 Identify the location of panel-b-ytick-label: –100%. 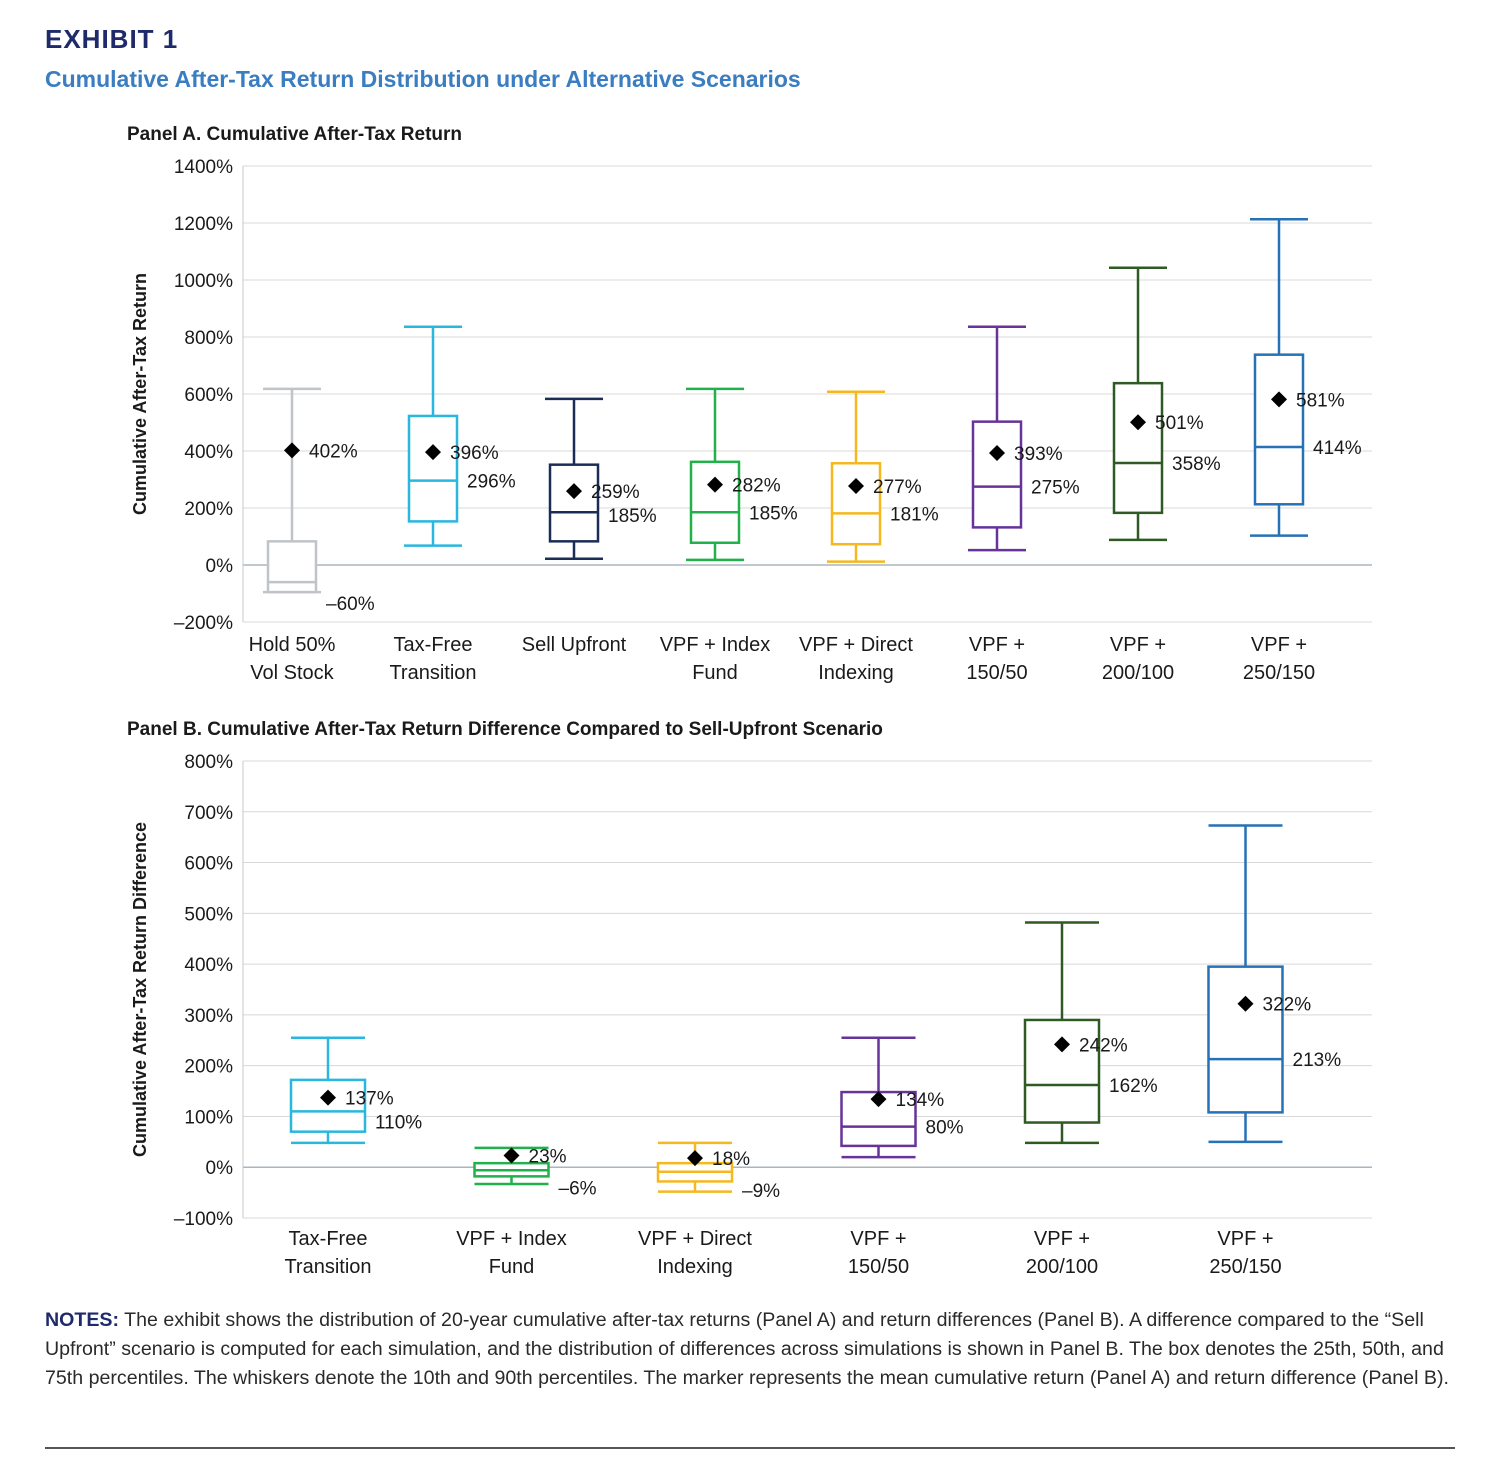
(203, 1219).